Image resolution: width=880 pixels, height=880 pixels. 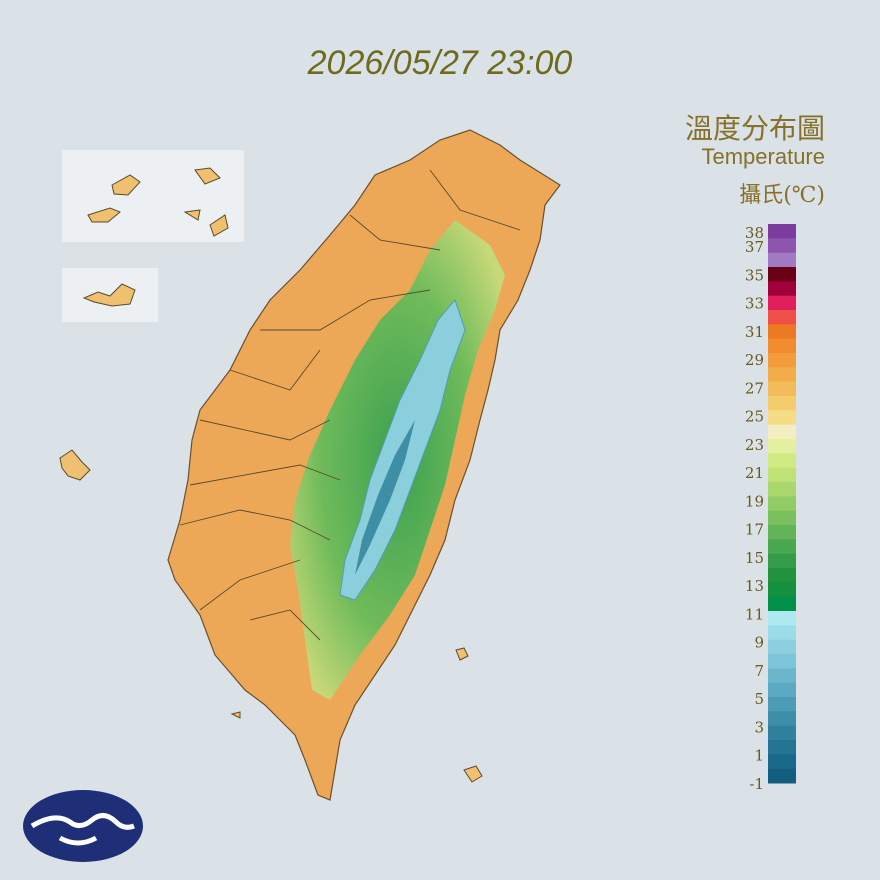 I want to click on legend-tick-label: 25, so click(x=754, y=417).